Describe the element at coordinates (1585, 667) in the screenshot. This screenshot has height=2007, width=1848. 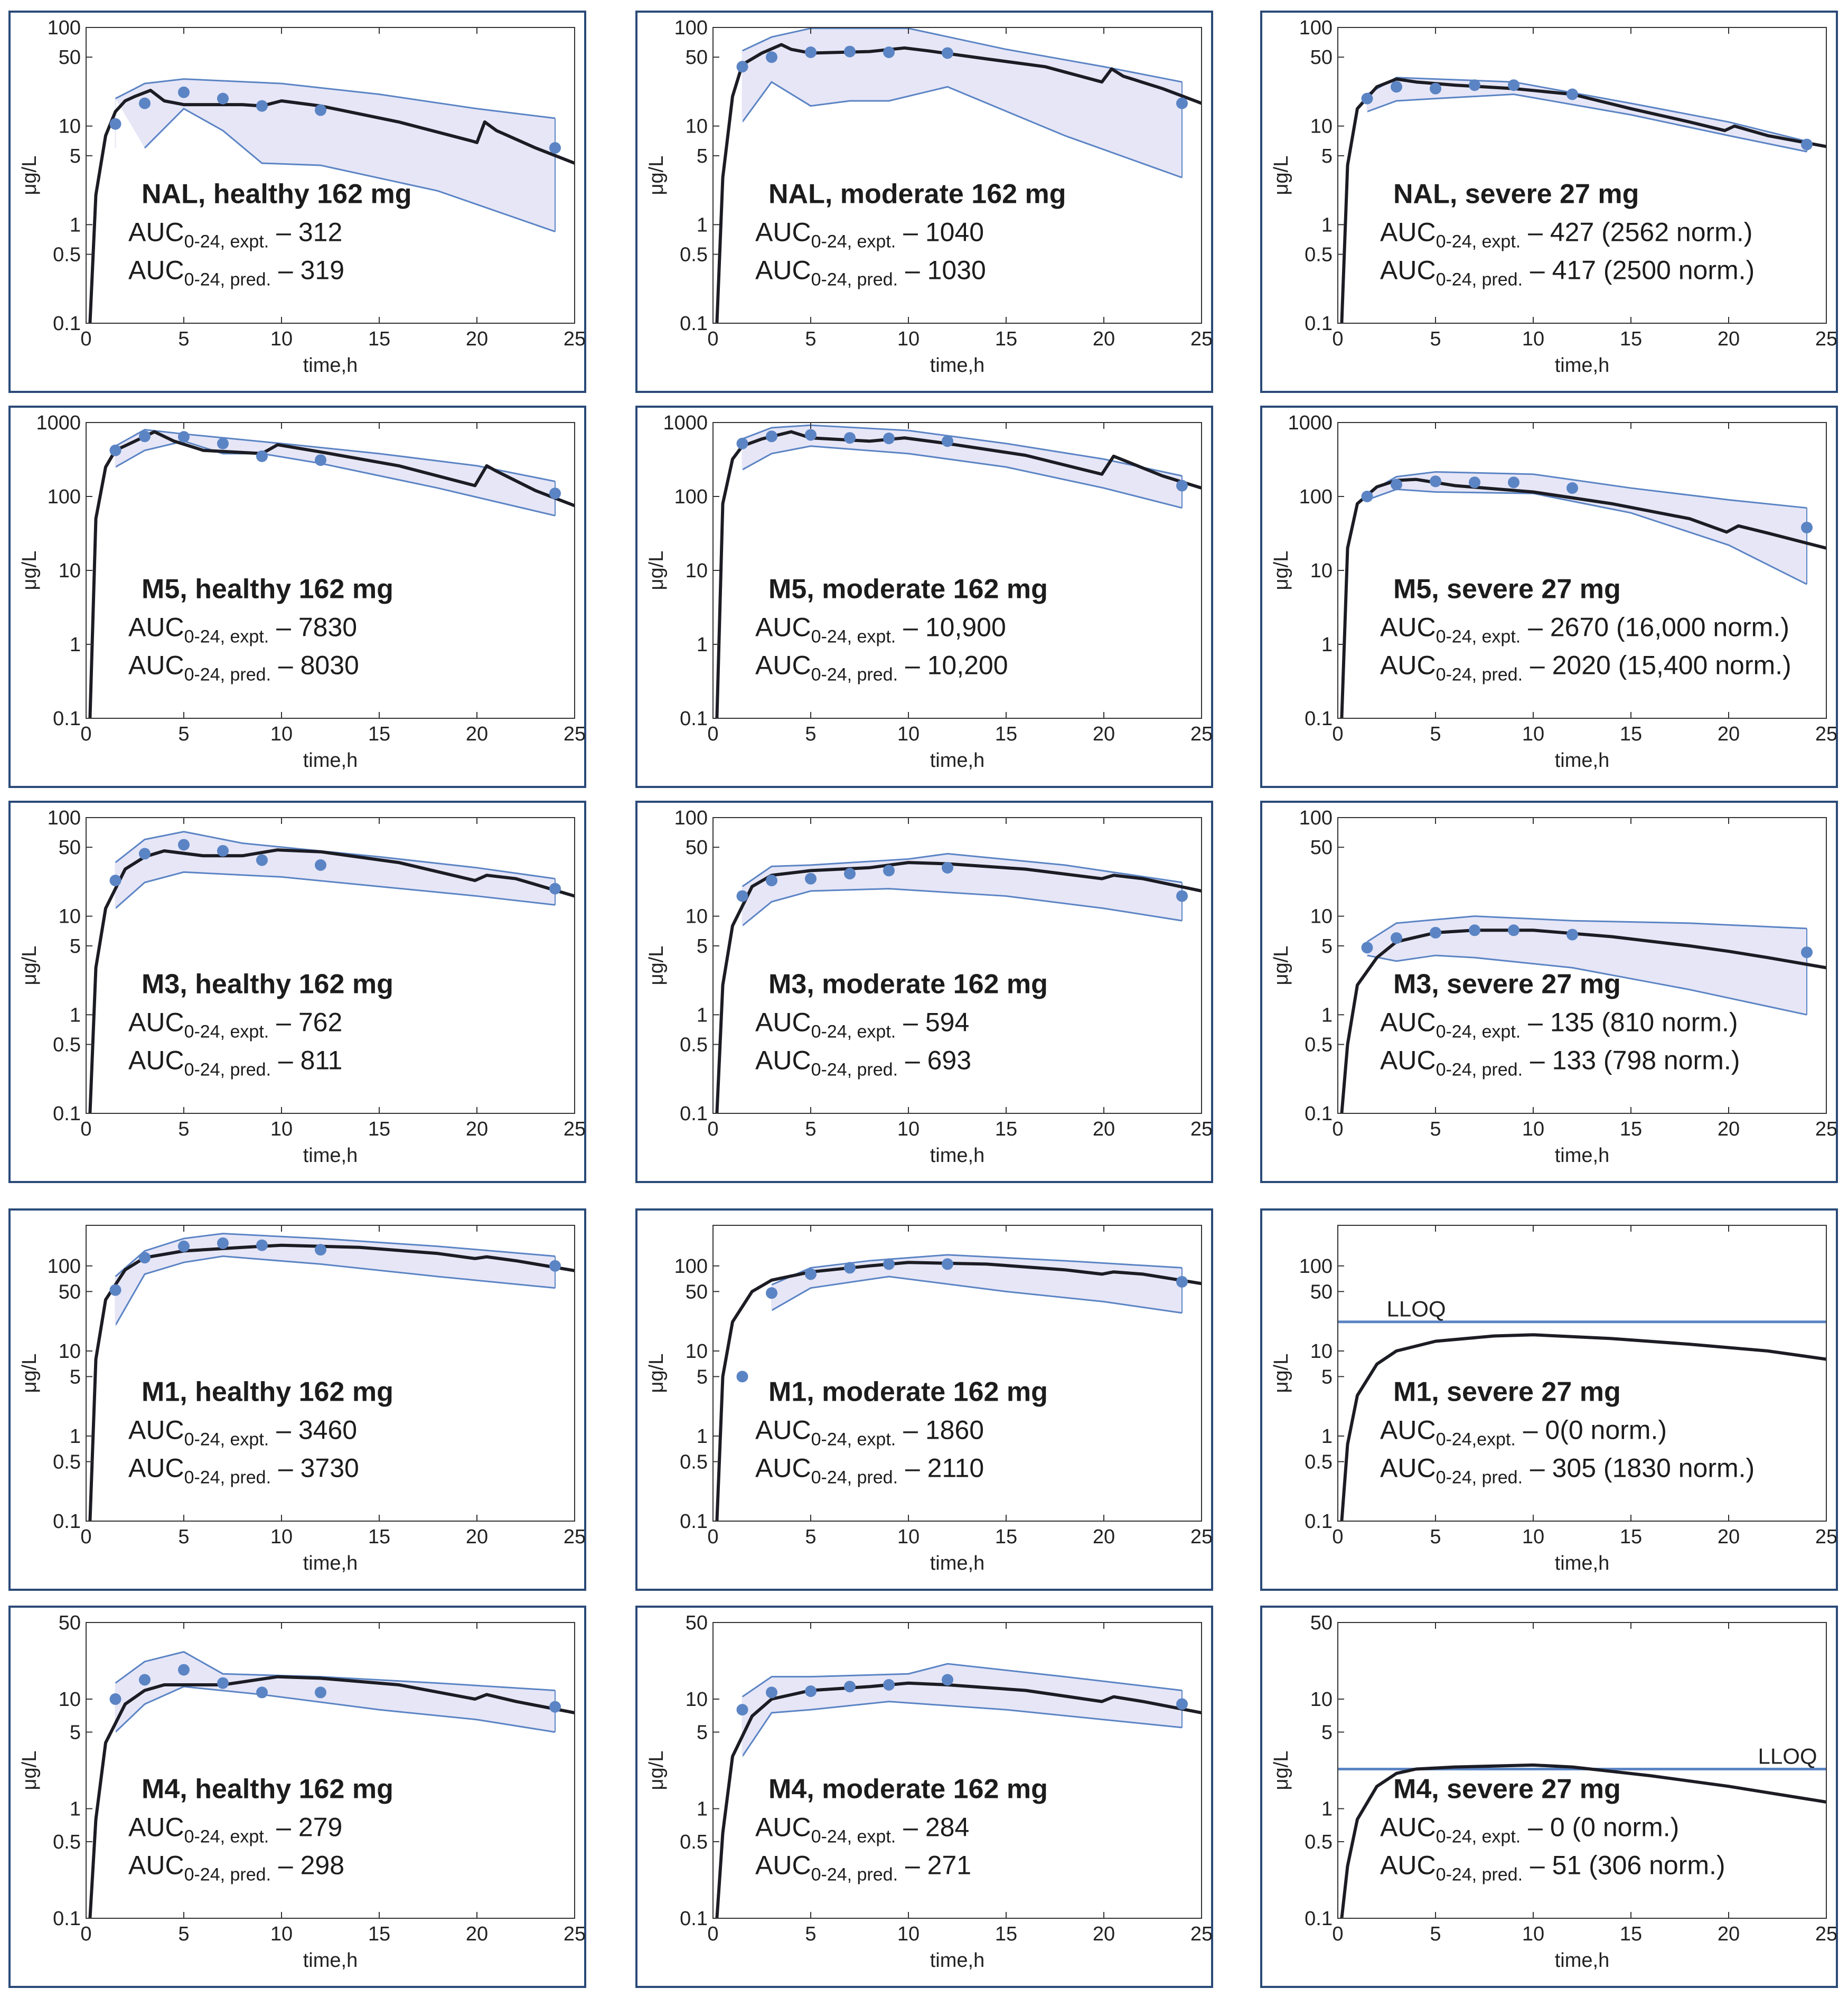
I see `auc-pred: AUC0-24, pred. – 2020 (15,400 norm.)` at that location.